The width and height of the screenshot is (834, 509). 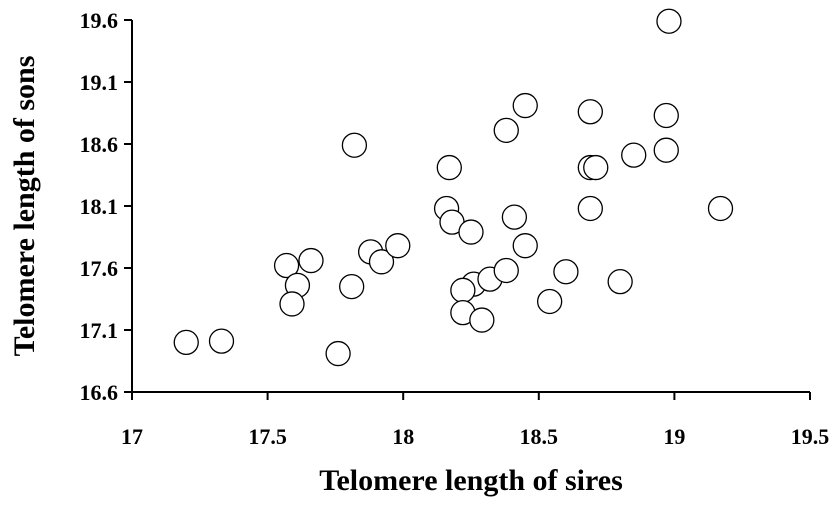 I want to click on y-tick-label: 19.6, so click(x=99, y=20).